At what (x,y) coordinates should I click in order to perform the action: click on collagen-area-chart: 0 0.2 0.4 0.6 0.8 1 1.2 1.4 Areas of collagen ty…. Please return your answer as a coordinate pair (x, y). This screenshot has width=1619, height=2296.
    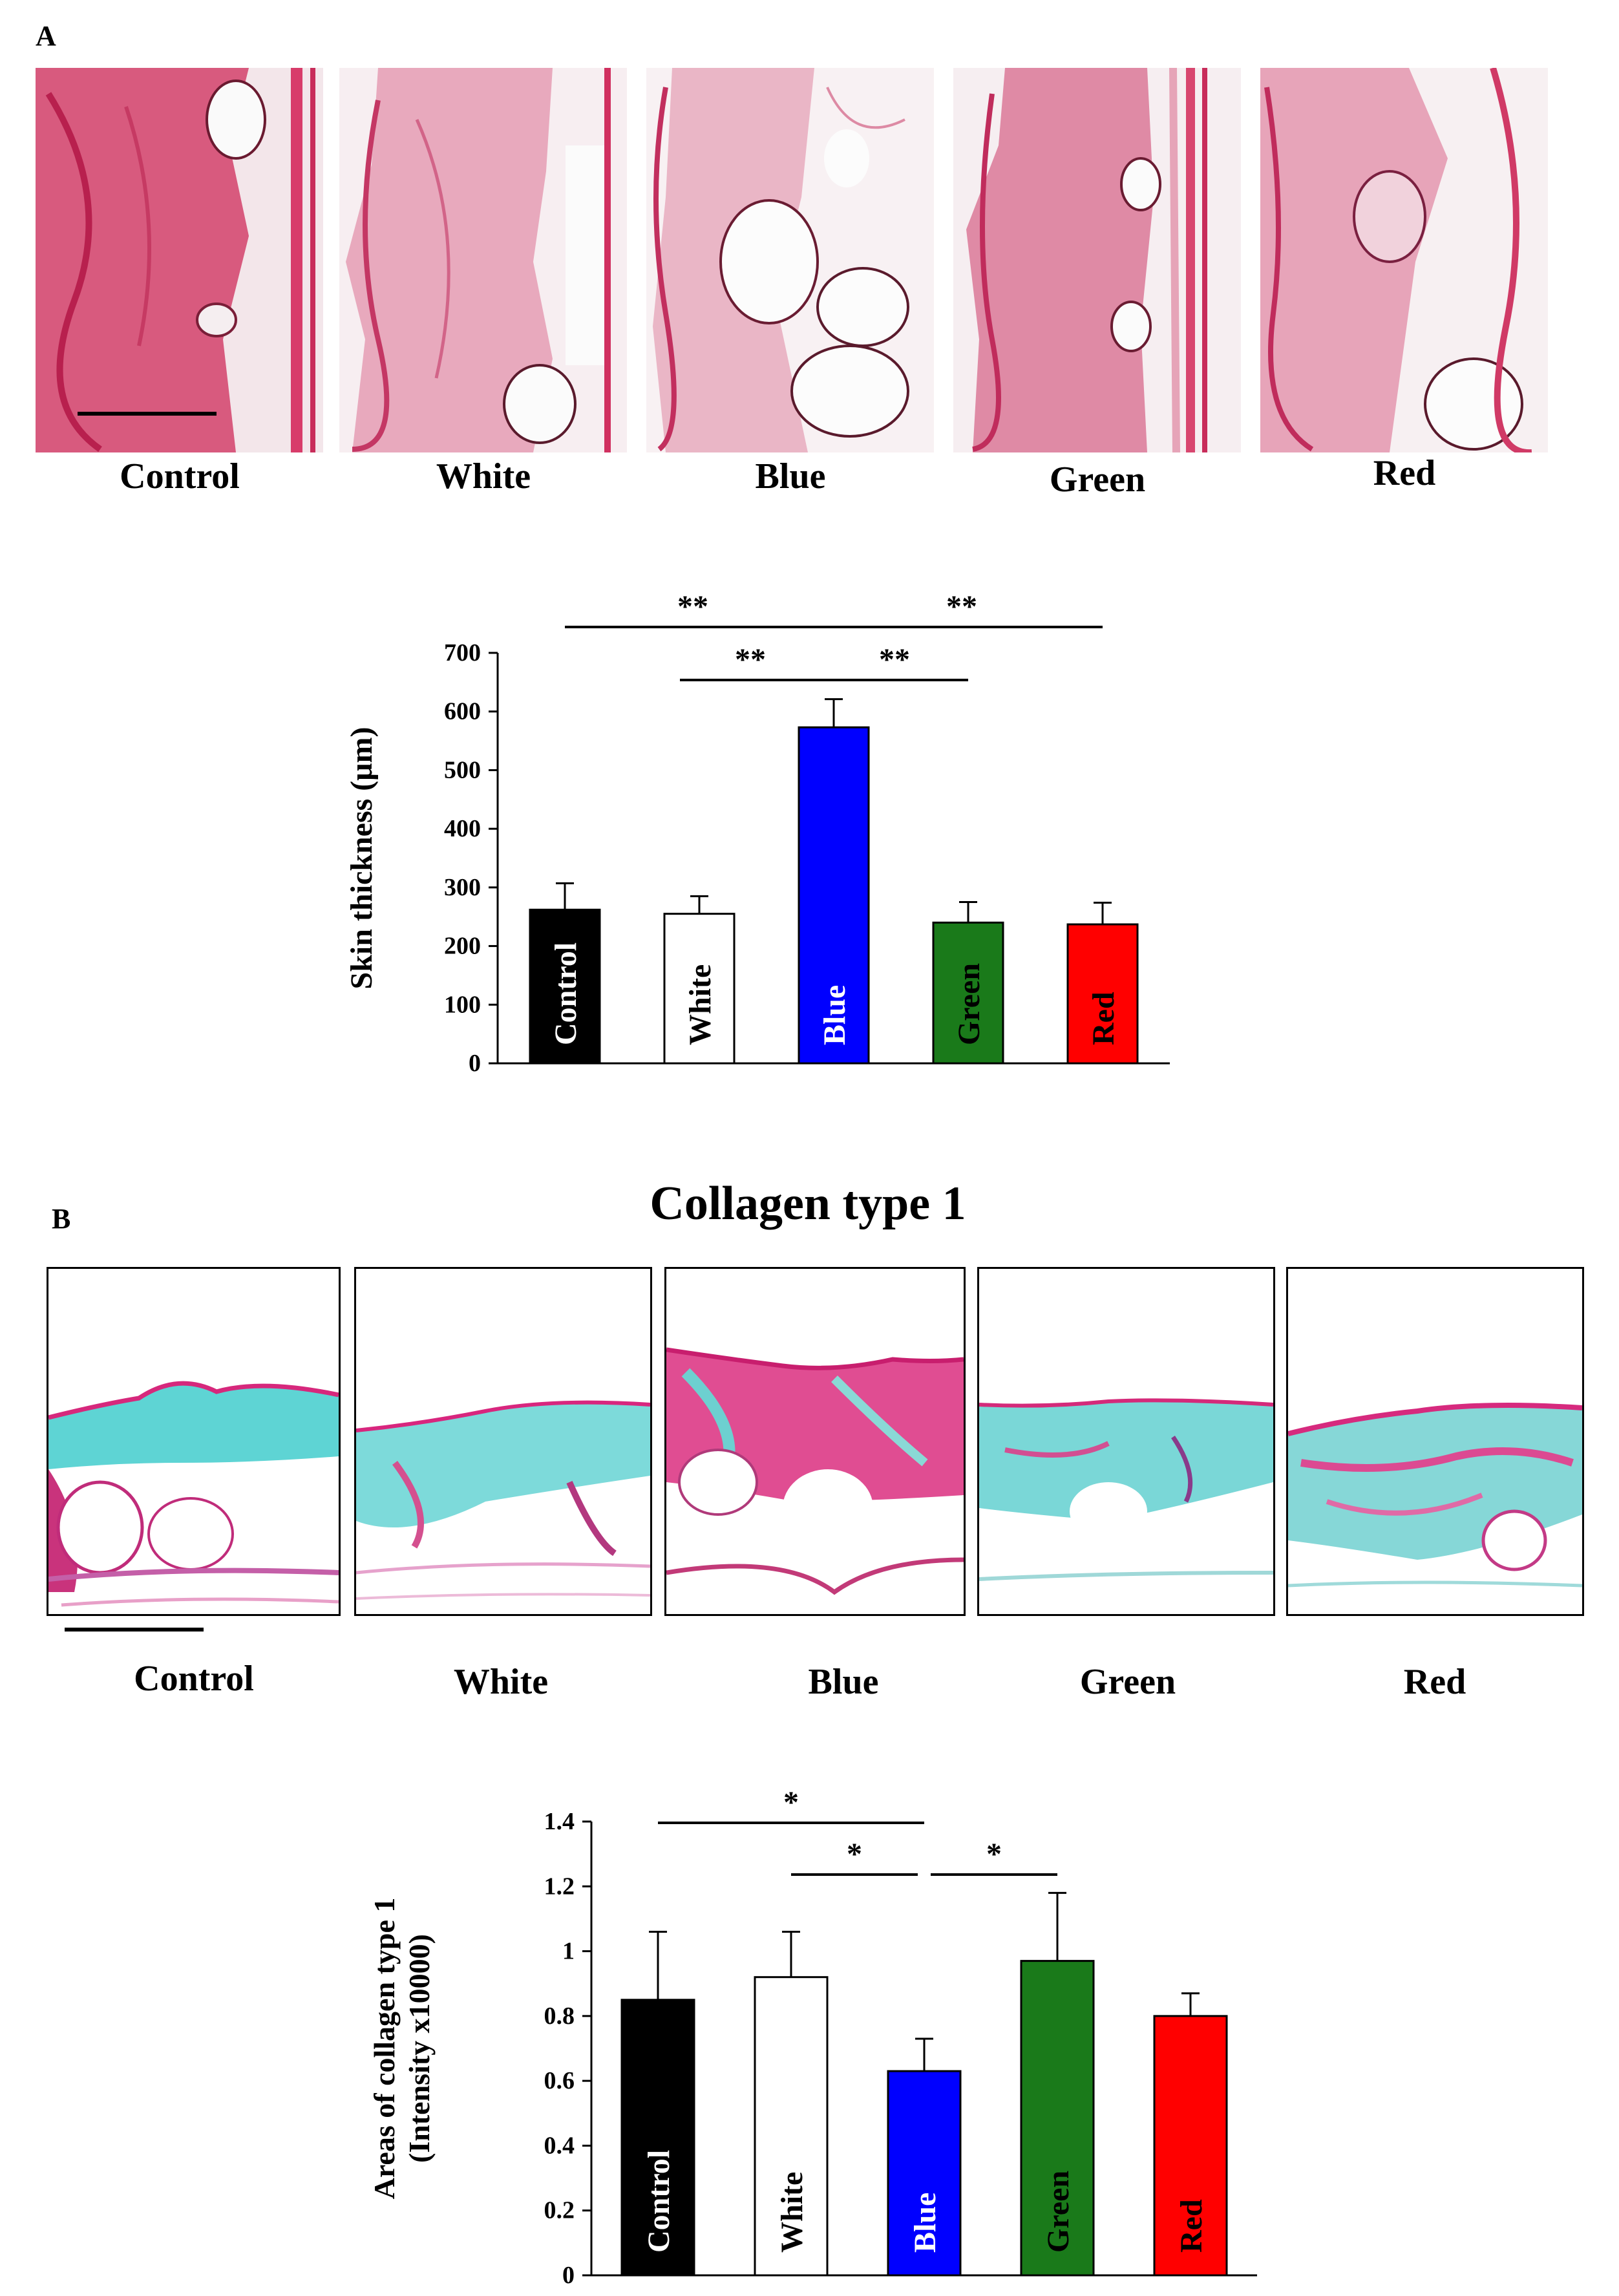
    Looking at the image, I should click on (812, 2037).